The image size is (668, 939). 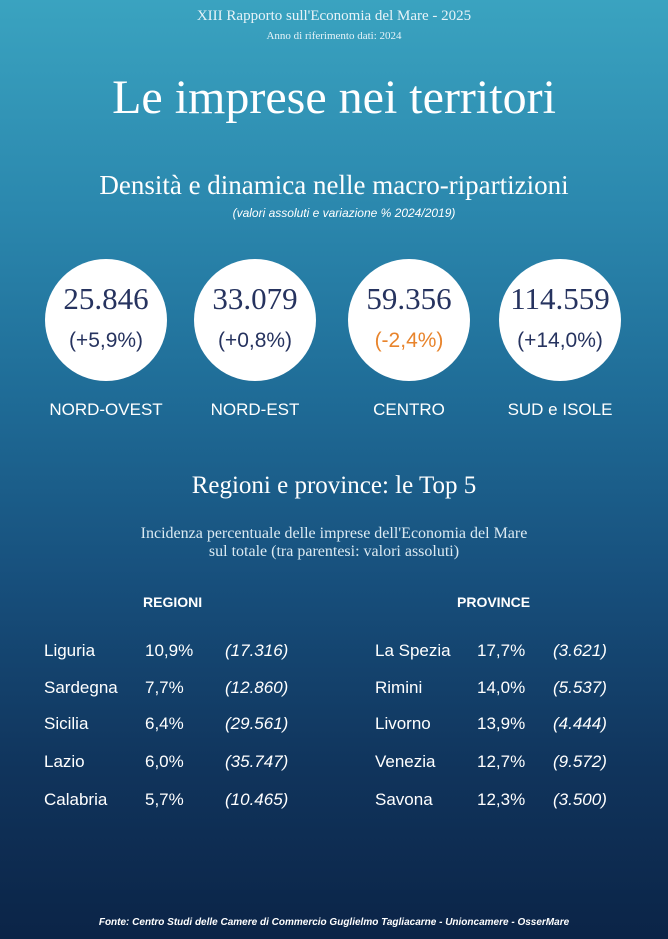 I want to click on area-change: (+14,0%), so click(x=560, y=340).